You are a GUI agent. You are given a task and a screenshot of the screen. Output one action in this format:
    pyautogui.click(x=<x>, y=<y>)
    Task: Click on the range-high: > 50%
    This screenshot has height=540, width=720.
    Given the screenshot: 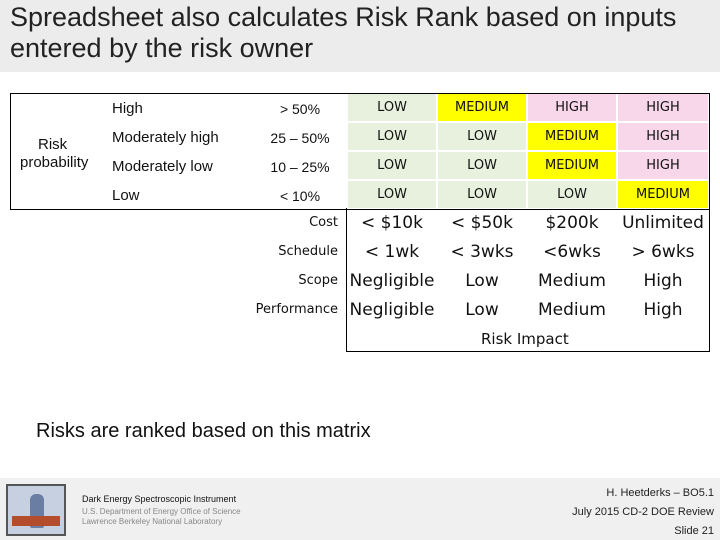 What is the action you would take?
    pyautogui.click(x=300, y=109)
    